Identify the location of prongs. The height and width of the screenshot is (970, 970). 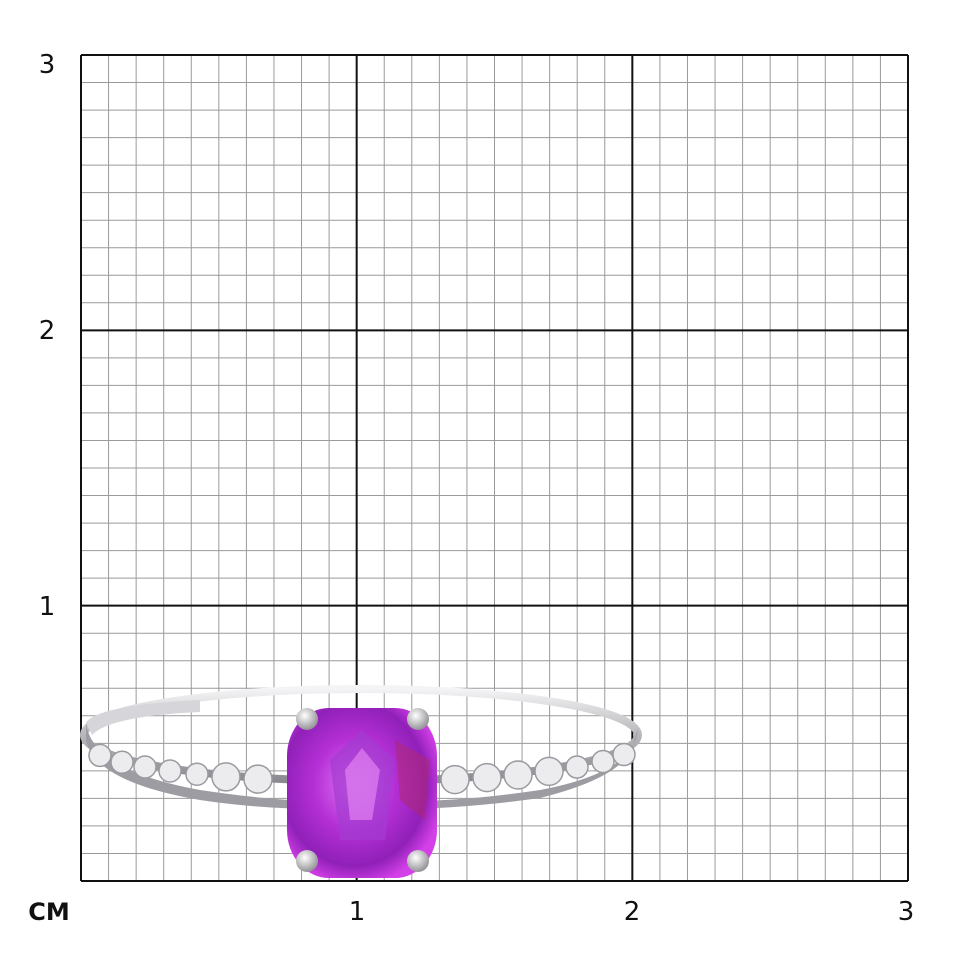
(362, 790).